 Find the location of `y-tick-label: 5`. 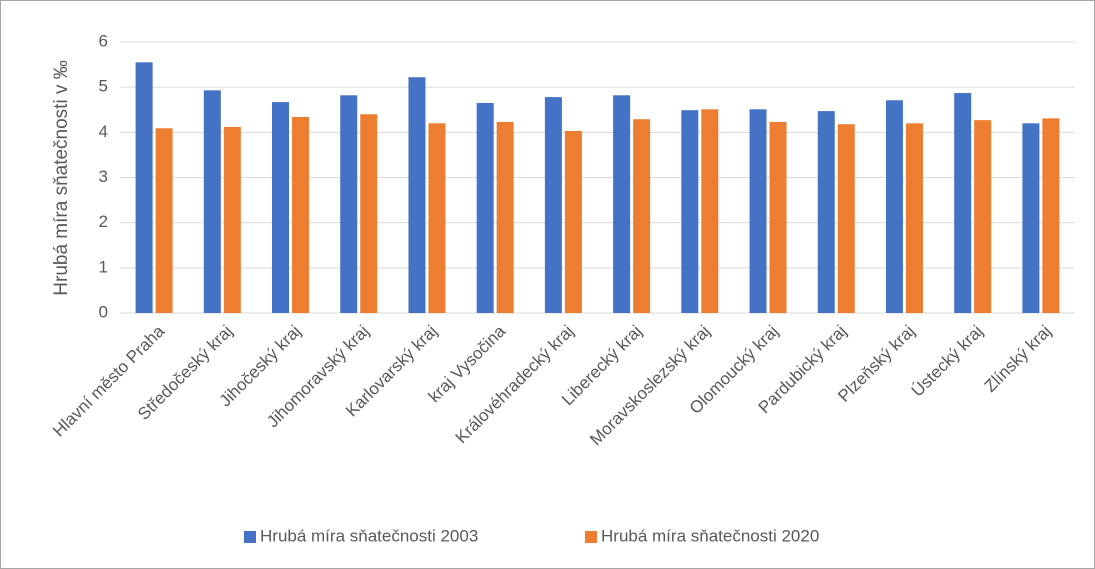

y-tick-label: 5 is located at coordinates (103, 86).